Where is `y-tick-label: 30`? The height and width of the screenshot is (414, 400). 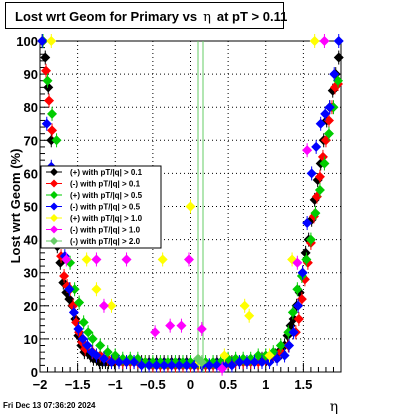
y-tick-label: 30 is located at coordinates (31, 273).